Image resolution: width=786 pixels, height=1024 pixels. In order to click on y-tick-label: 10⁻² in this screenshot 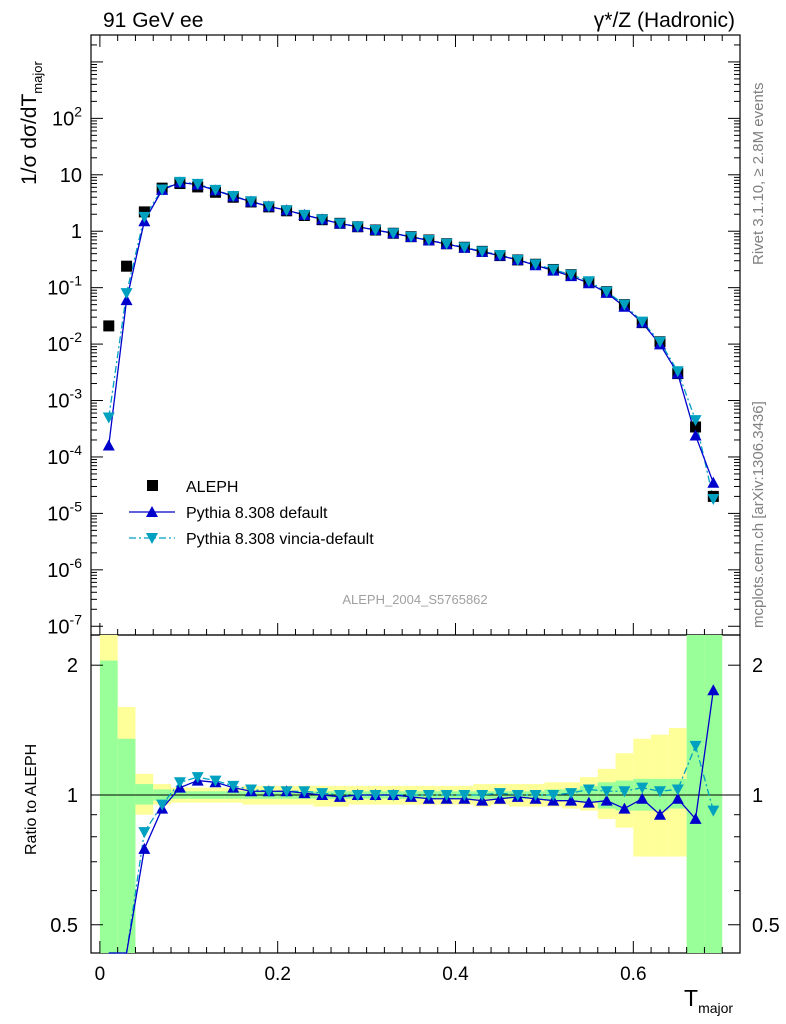, I will do `click(64, 342)`.